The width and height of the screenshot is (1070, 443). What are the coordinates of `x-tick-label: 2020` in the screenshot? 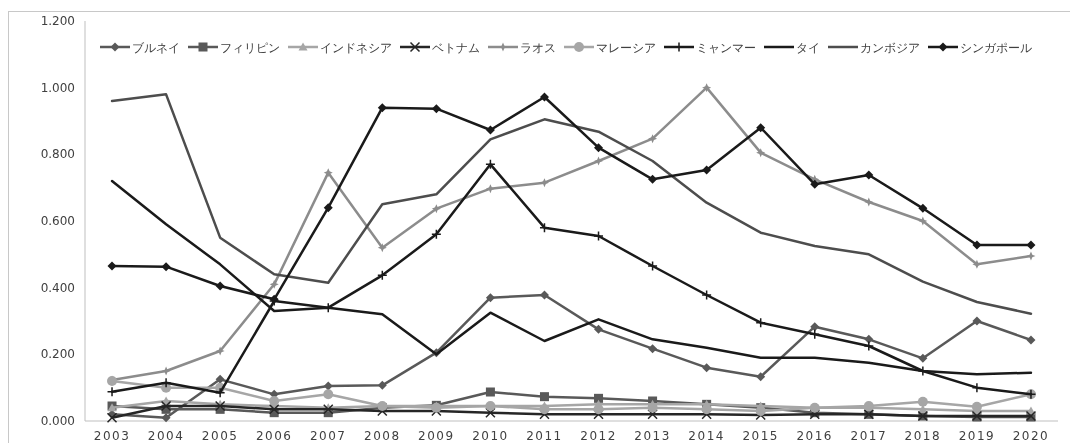 It's located at (1031, 436).